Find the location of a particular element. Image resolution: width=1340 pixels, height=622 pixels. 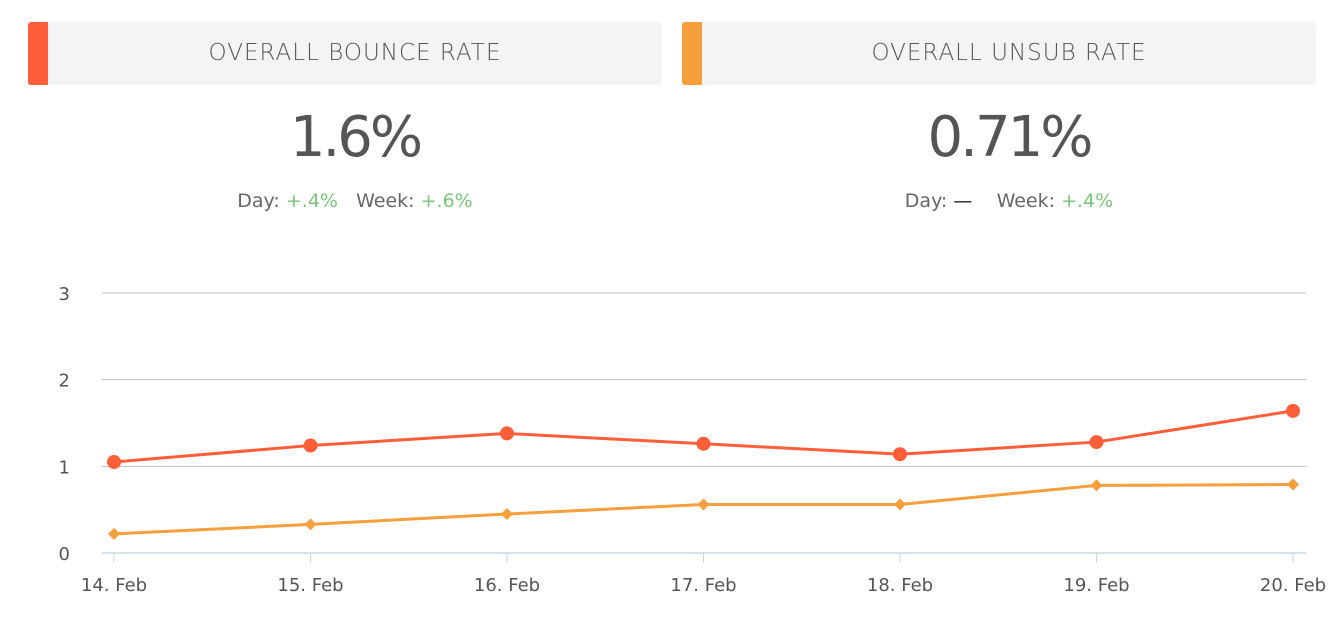

x-tick-label: 16. Feb is located at coordinates (507, 585).